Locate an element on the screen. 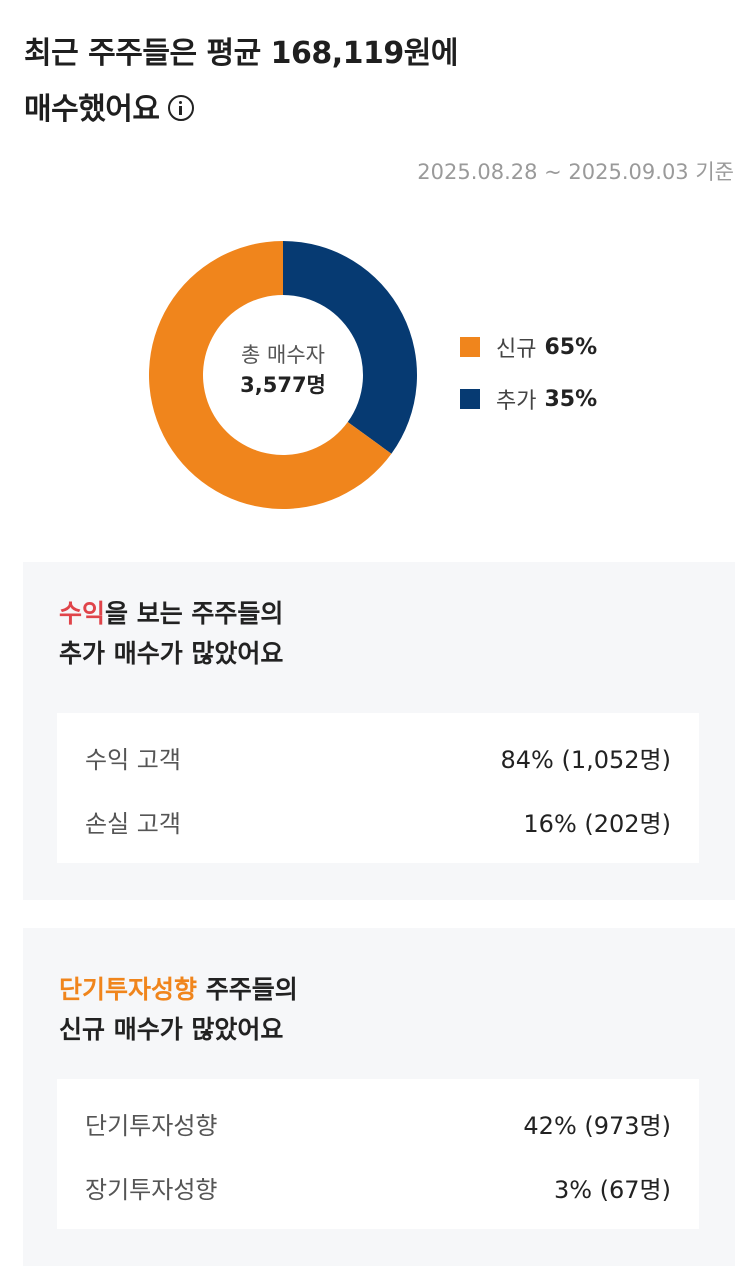 This screenshot has width=754, height=1280. donut-center: 총 매수자 3,577명 is located at coordinates (283, 370).